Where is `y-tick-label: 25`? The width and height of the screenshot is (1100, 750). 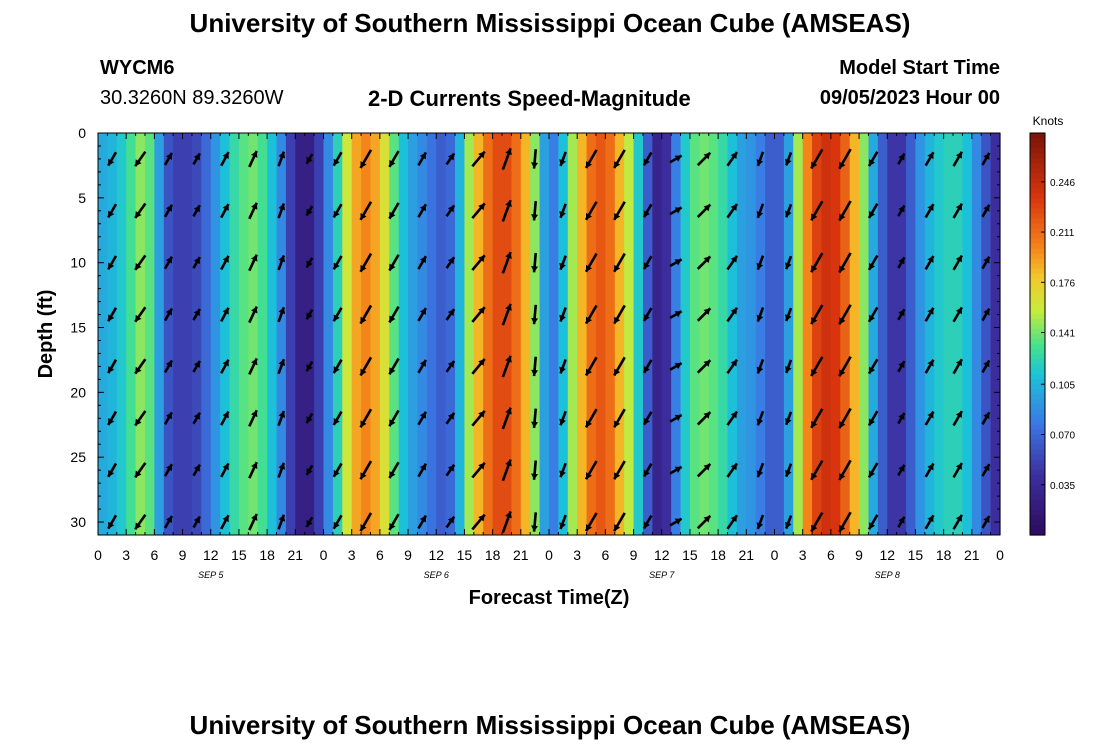
y-tick-label: 25 is located at coordinates (78, 457).